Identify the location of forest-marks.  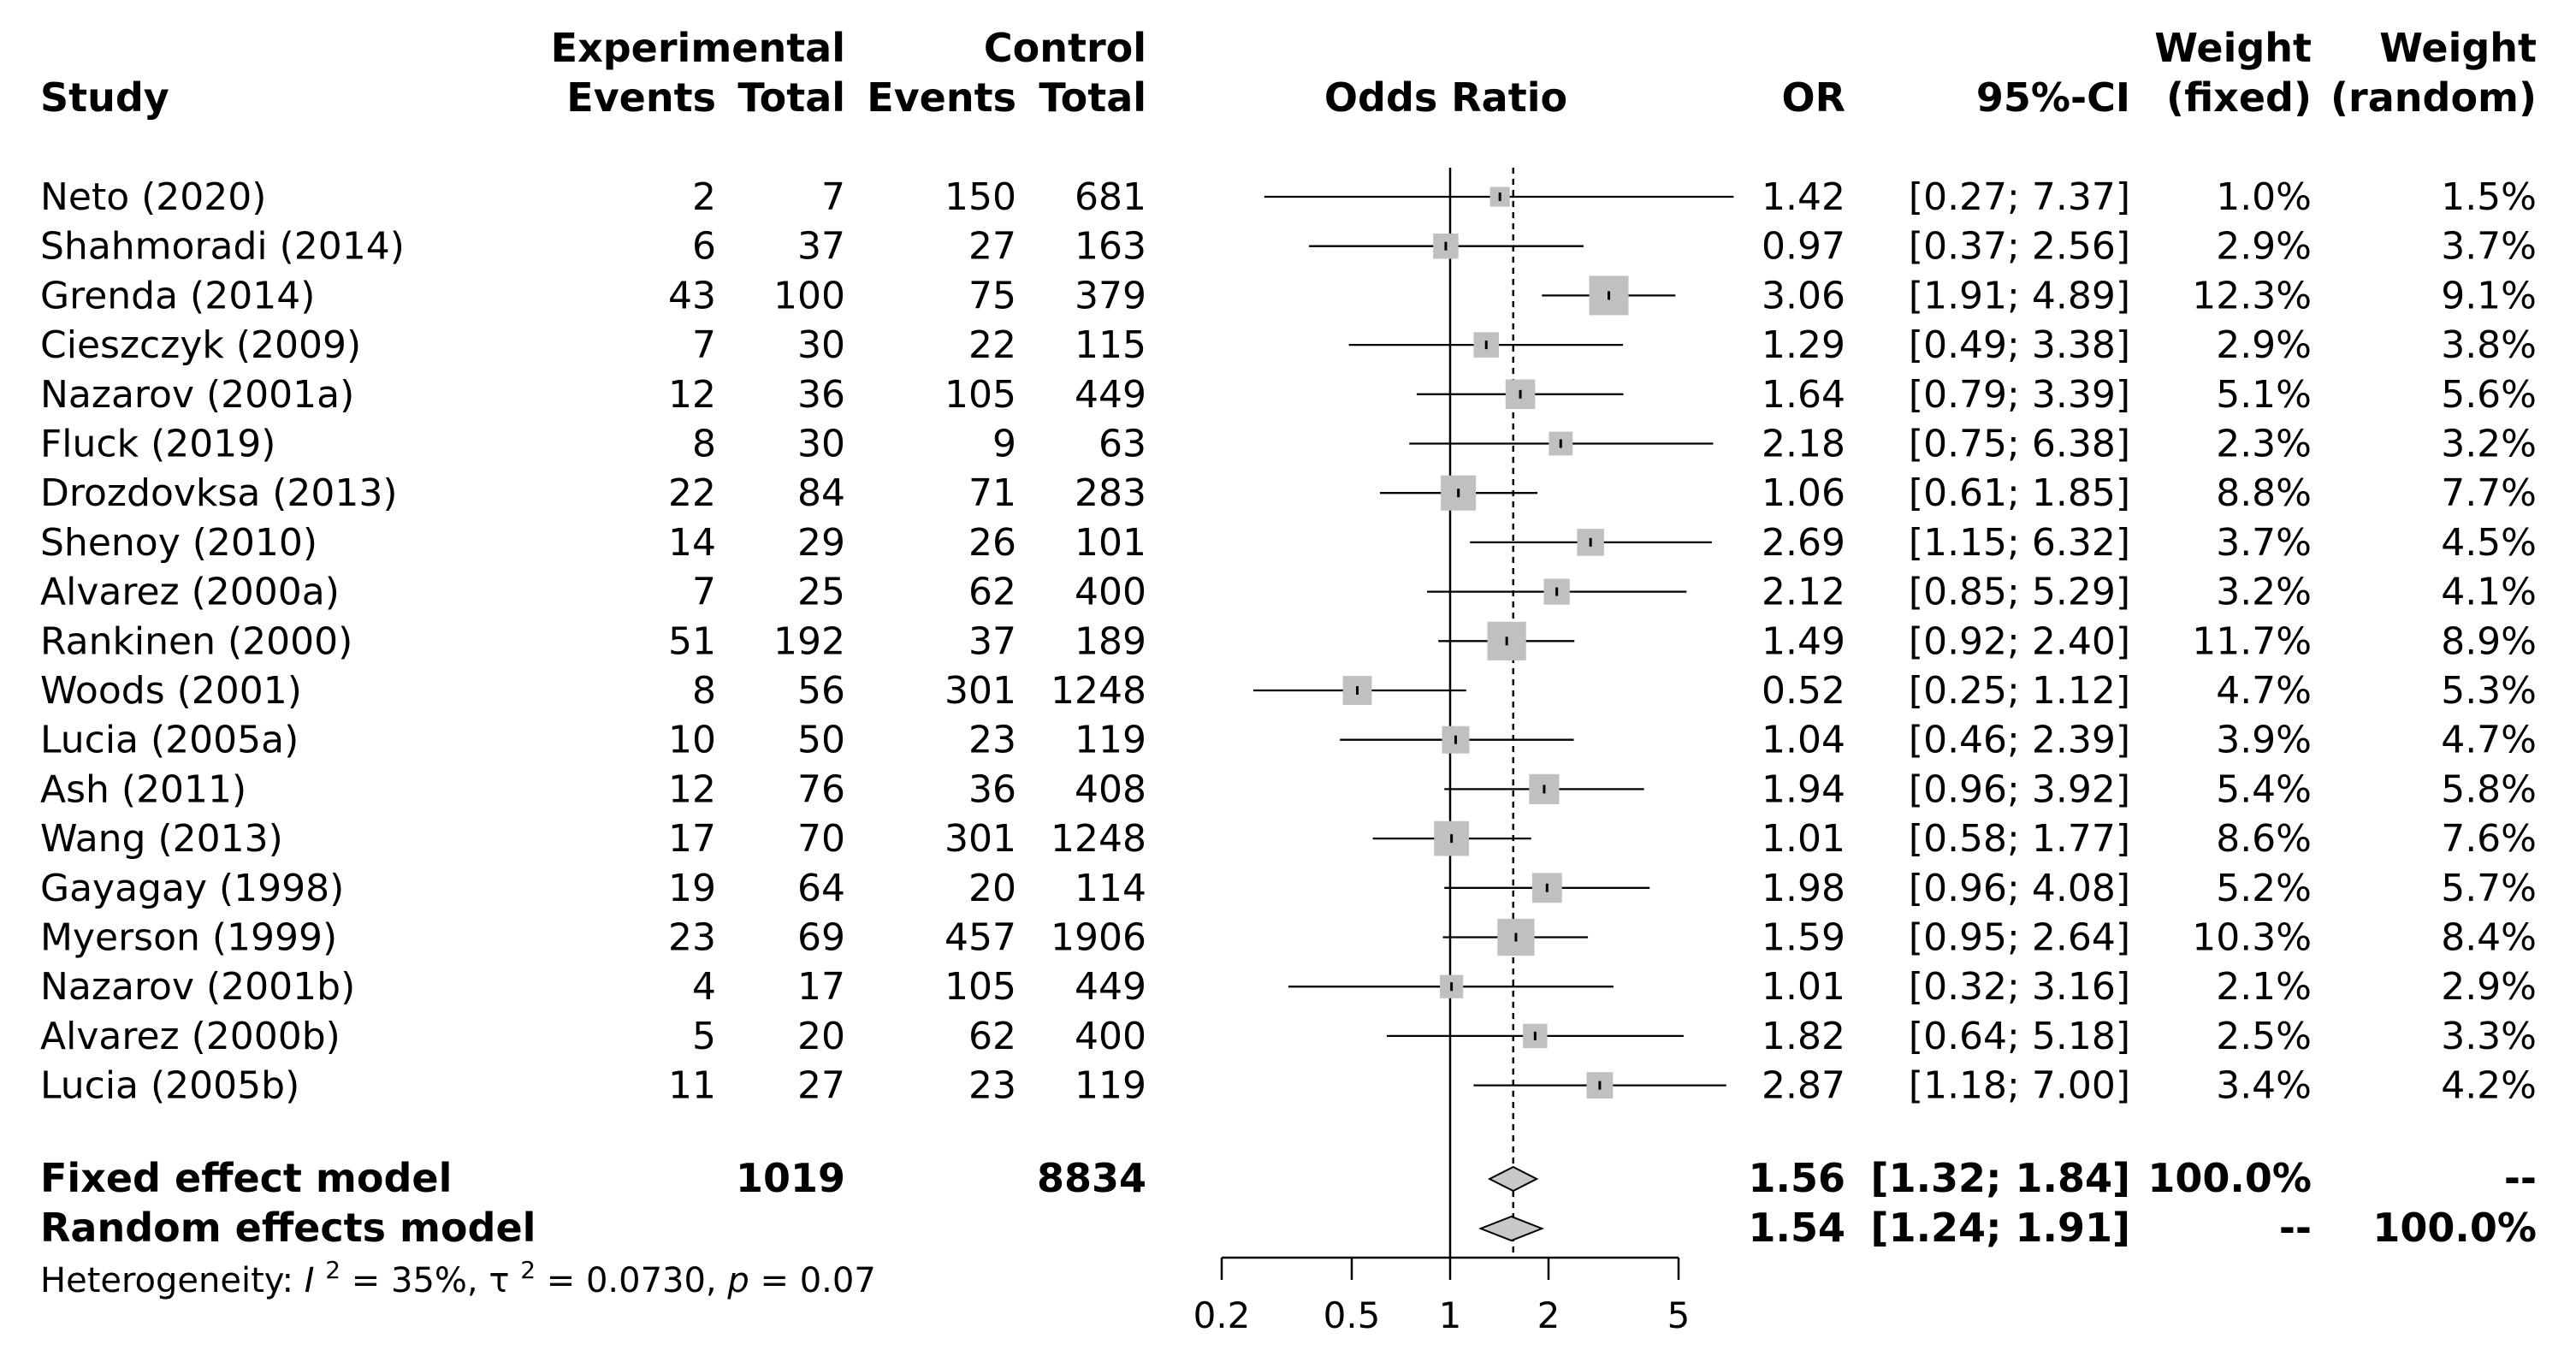
(1493, 713).